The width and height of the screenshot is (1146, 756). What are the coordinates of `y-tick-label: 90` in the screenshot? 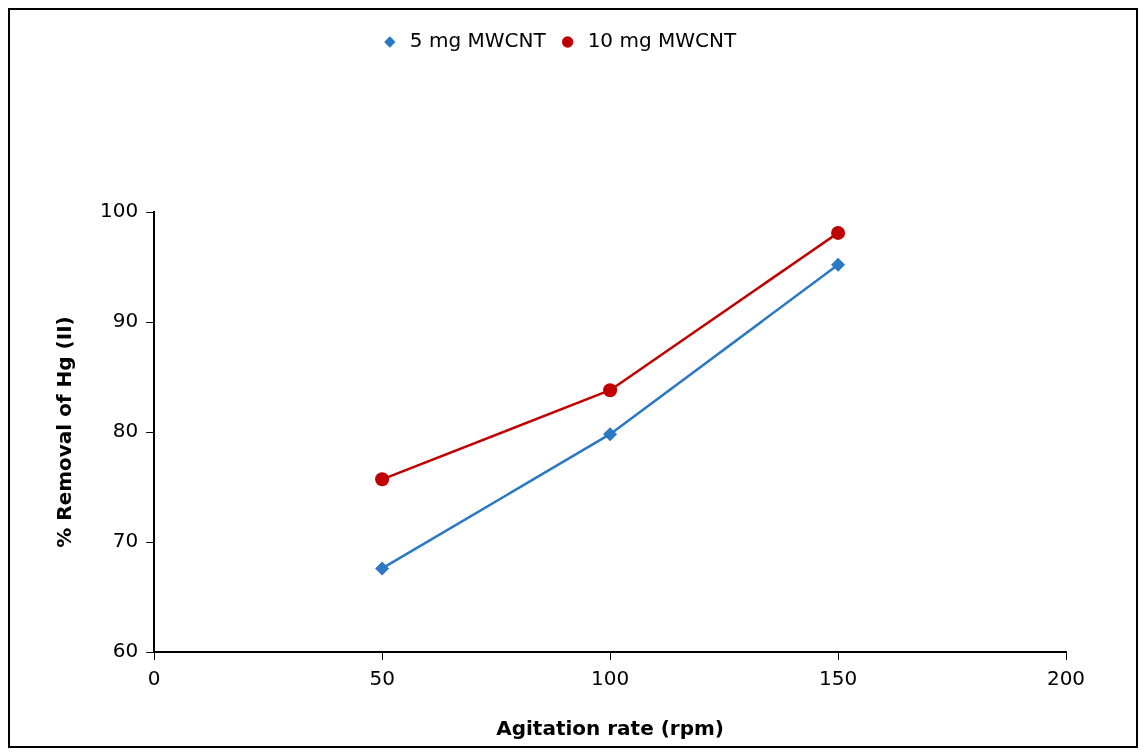 It's located at (125, 320).